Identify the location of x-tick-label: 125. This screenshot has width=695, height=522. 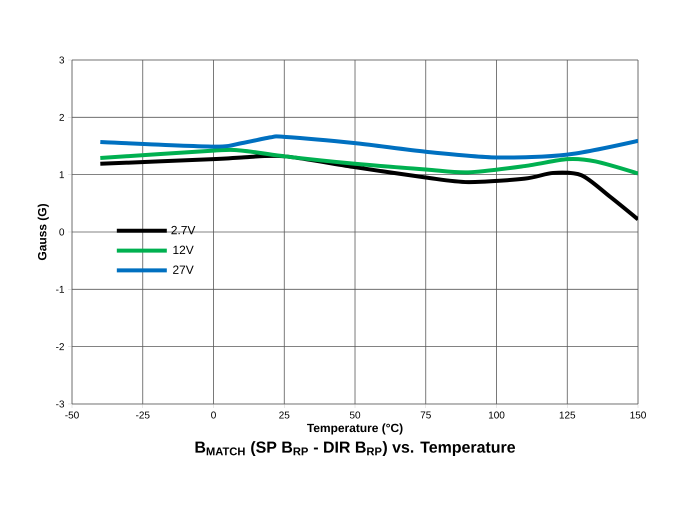
(568, 415).